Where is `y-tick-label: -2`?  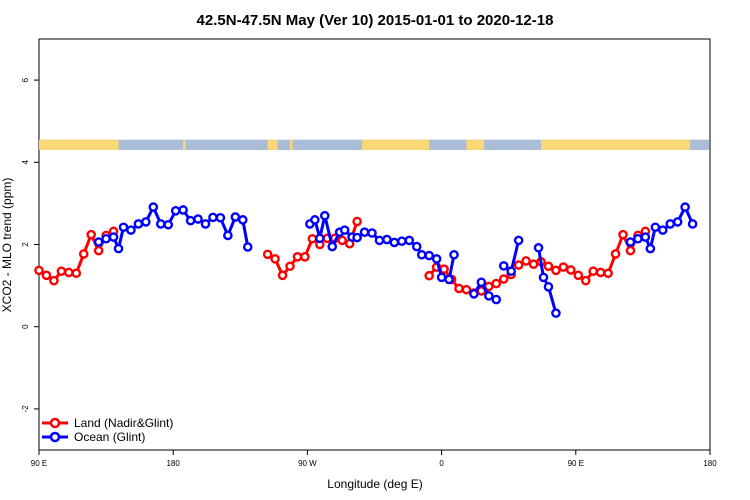
y-tick-label: -2 is located at coordinates (25, 409).